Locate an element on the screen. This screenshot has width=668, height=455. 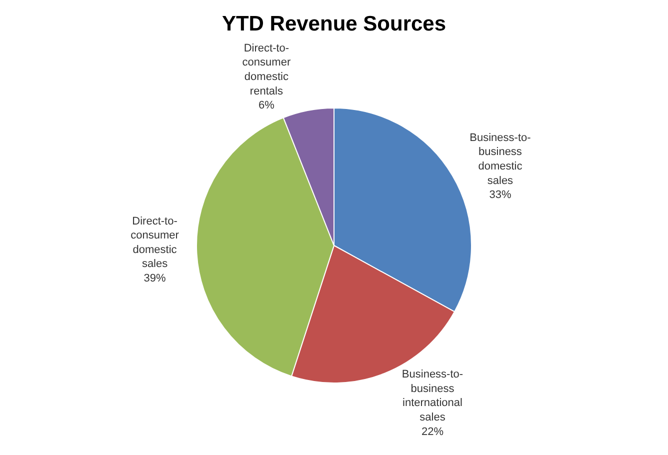
slice-label: Direct-to-consumer domestic sales is located at coordinates (155, 242).